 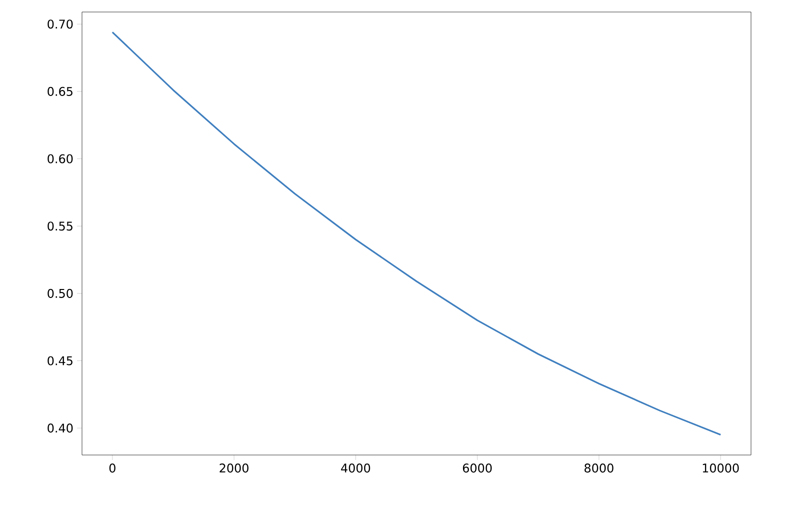 I want to click on y-tick-label: 0.65, so click(x=60, y=91).